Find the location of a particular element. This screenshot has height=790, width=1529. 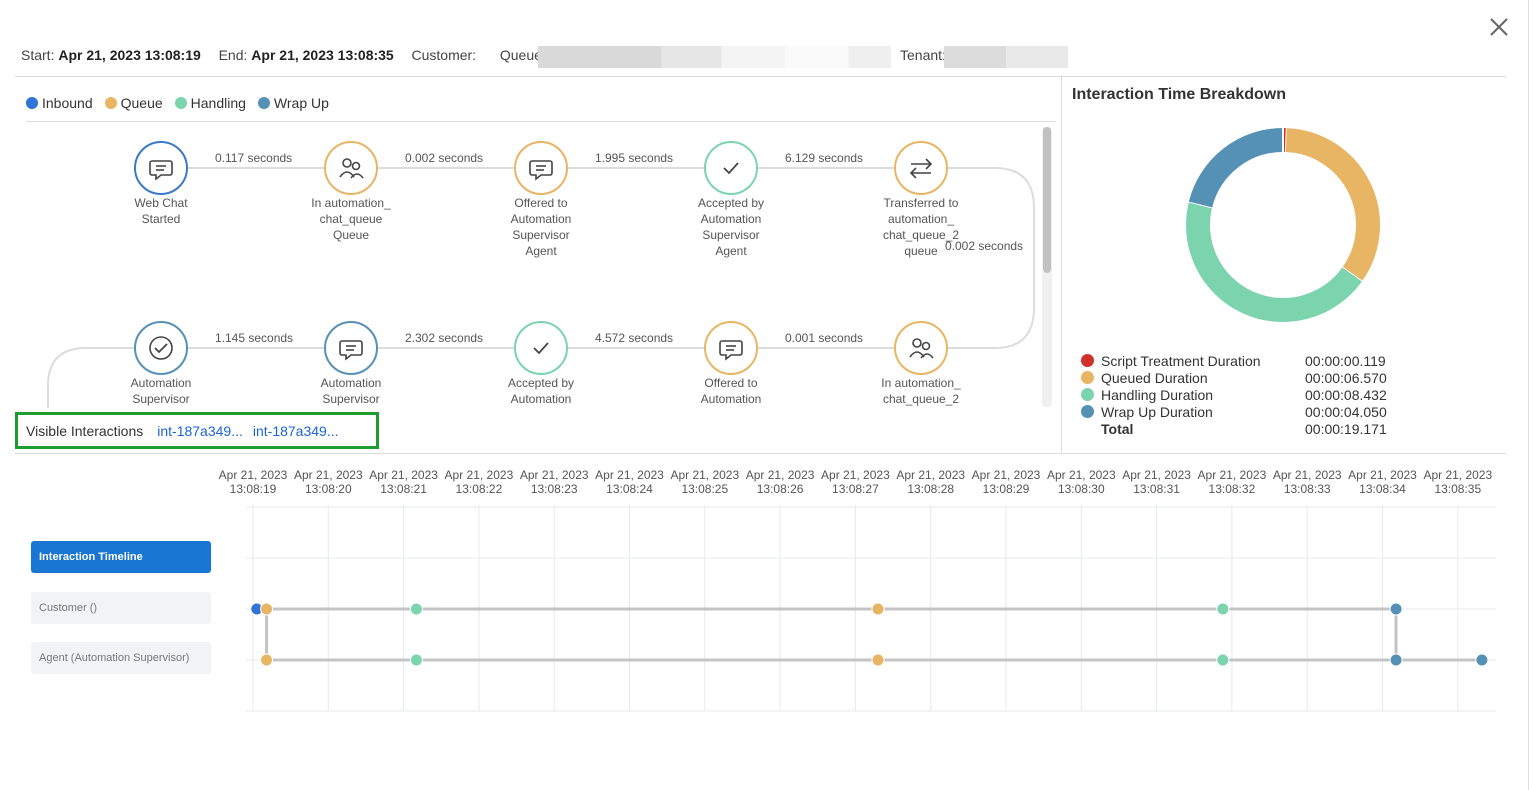

donut-separator is located at coordinates (1352, 274).